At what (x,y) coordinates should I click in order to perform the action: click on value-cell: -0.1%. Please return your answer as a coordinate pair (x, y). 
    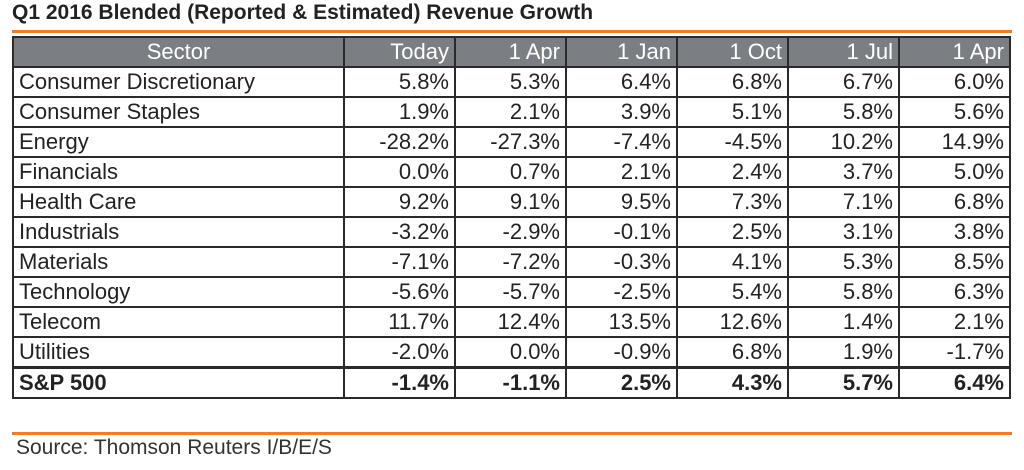
    Looking at the image, I should click on (621, 232).